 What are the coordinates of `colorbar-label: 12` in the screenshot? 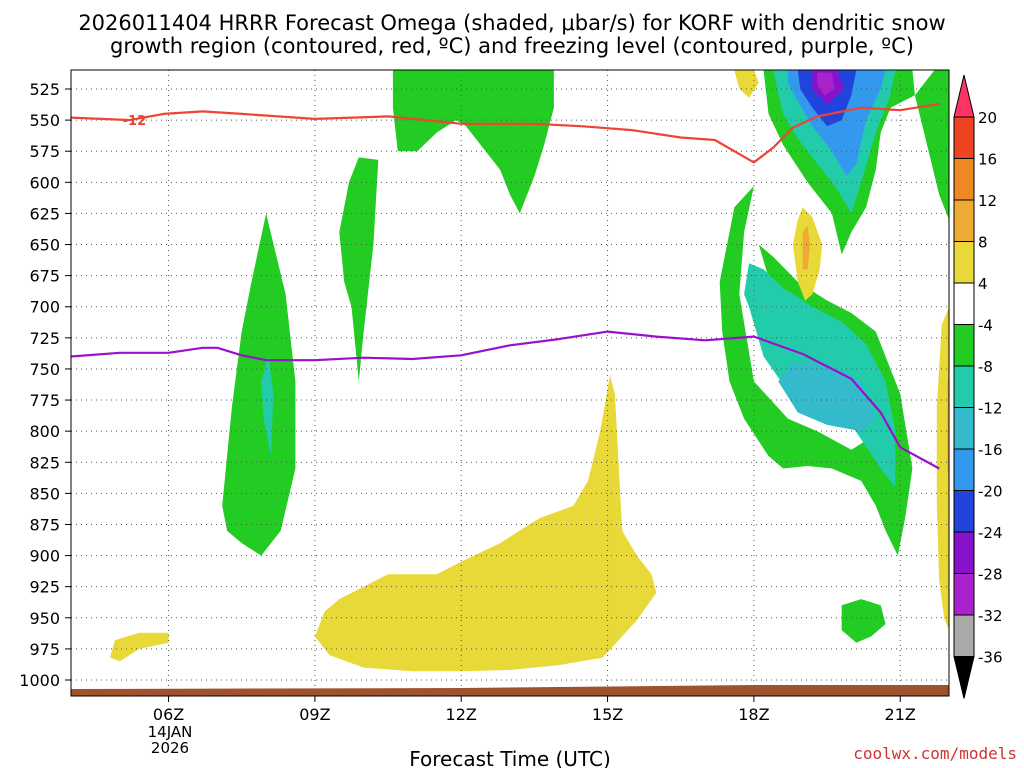 It's located at (987, 201).